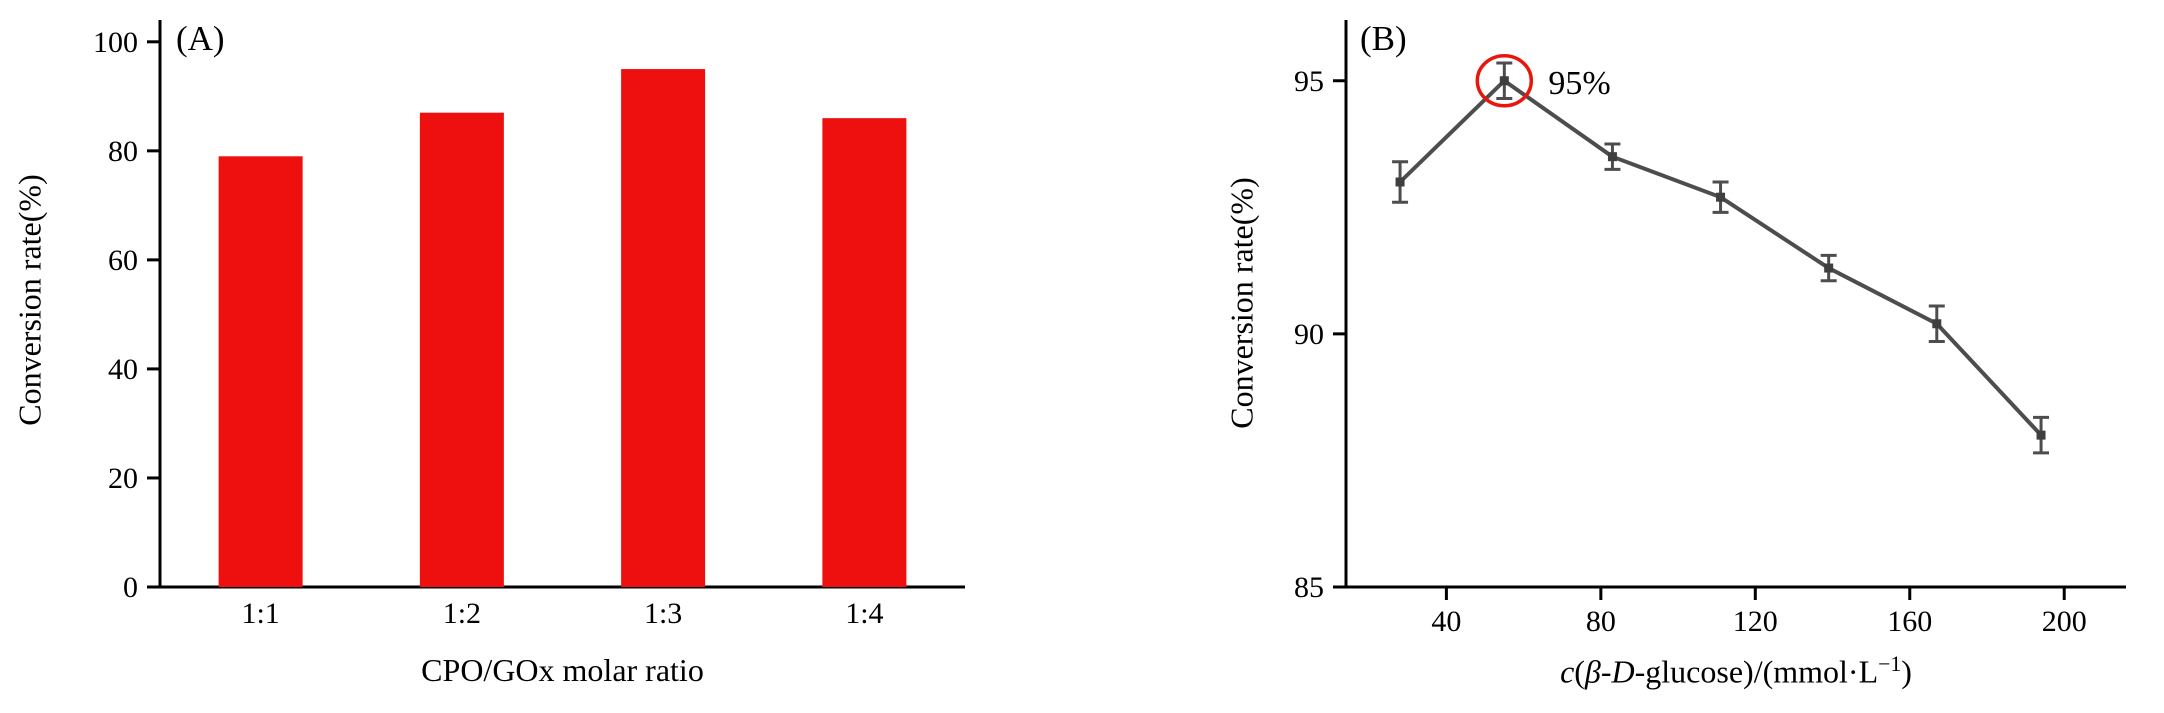 The width and height of the screenshot is (2164, 713). I want to click on x-tick-label: 1:2, so click(462, 613).